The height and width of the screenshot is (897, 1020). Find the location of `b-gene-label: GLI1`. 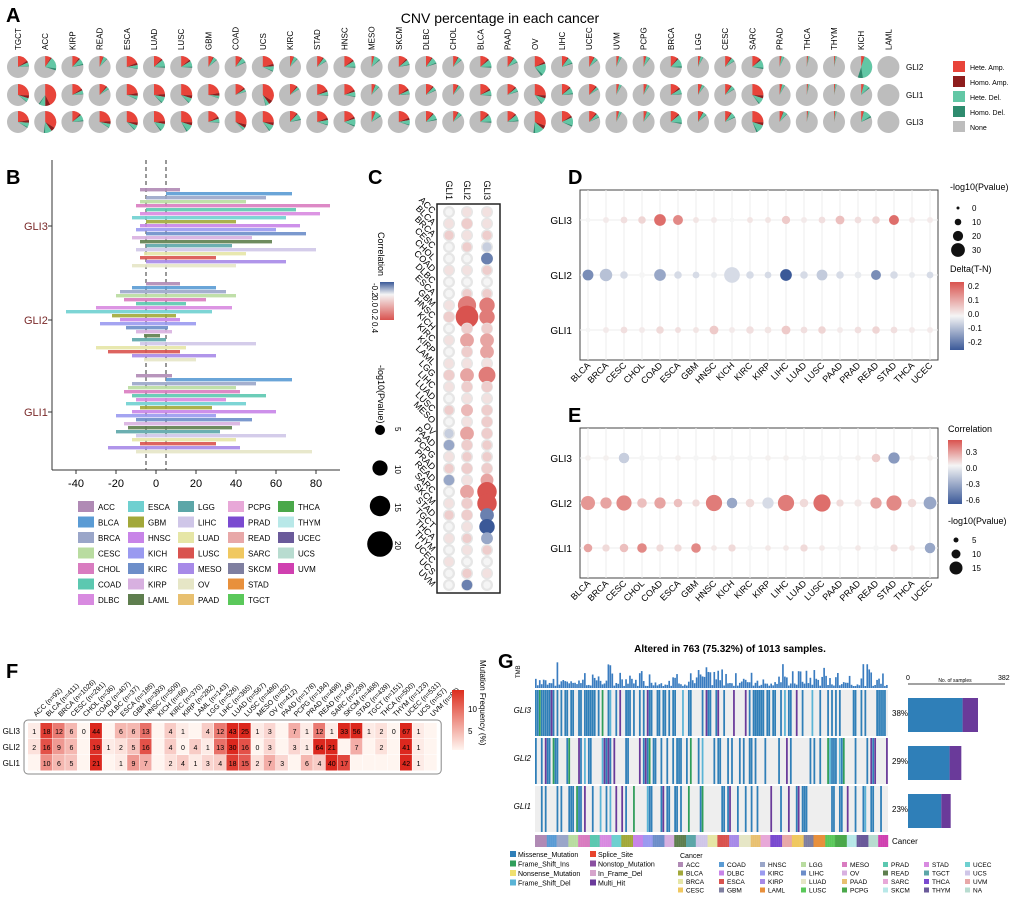

b-gene-label: GLI1 is located at coordinates (36, 413).